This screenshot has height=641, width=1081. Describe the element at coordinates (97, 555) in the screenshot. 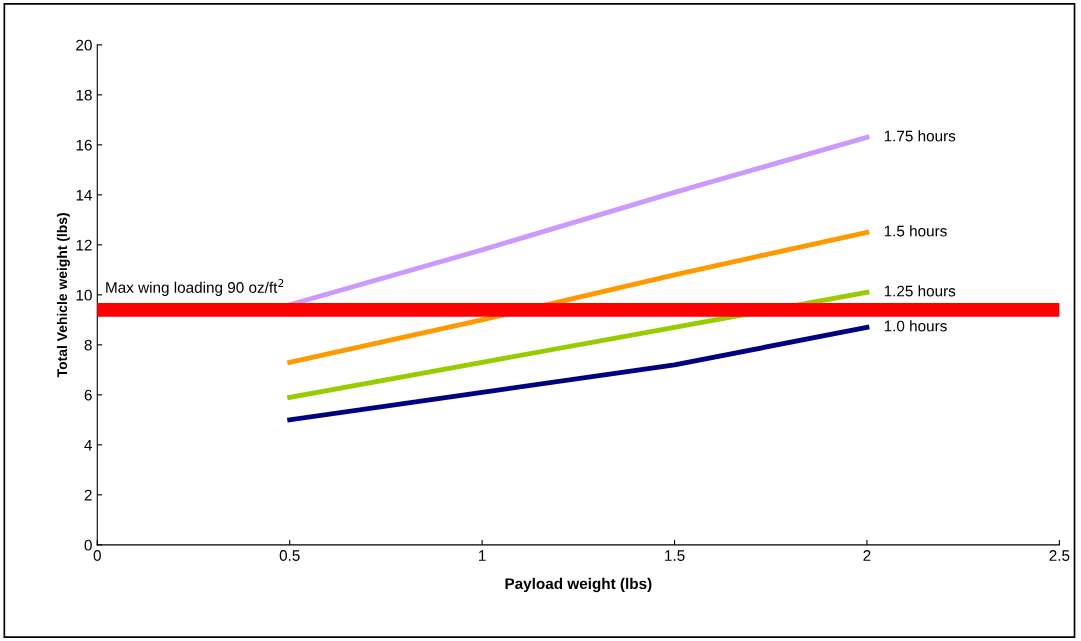

I see `x-tick-label: 0` at that location.